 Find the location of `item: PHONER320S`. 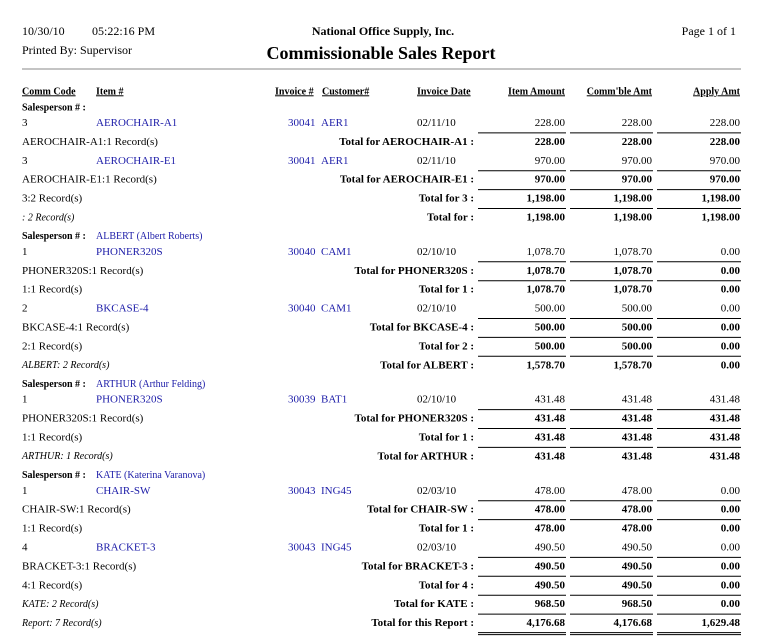

item: PHONER320S is located at coordinates (129, 252).